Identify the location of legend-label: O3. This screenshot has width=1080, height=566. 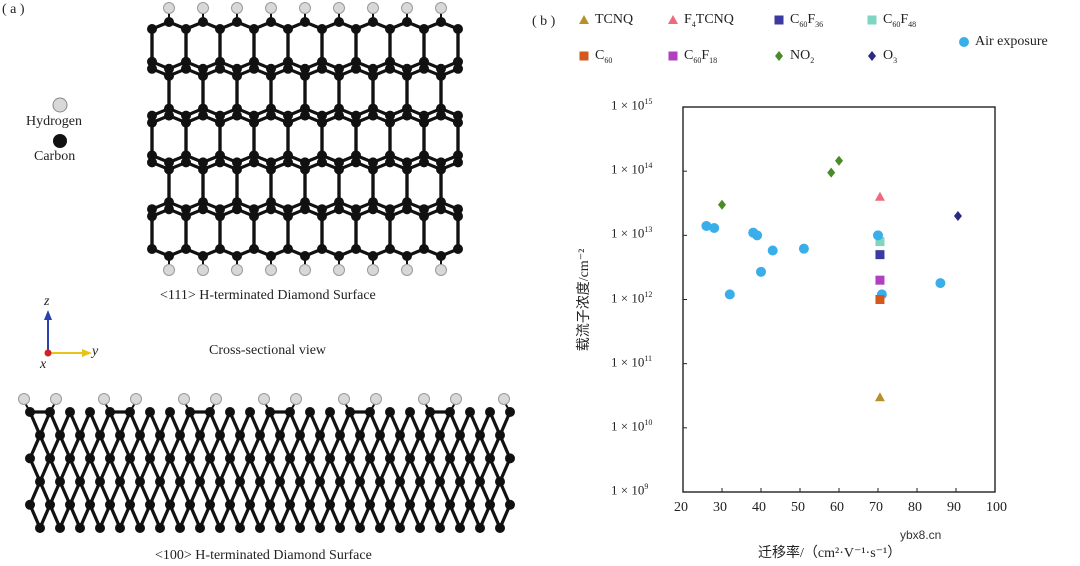
(890, 56).